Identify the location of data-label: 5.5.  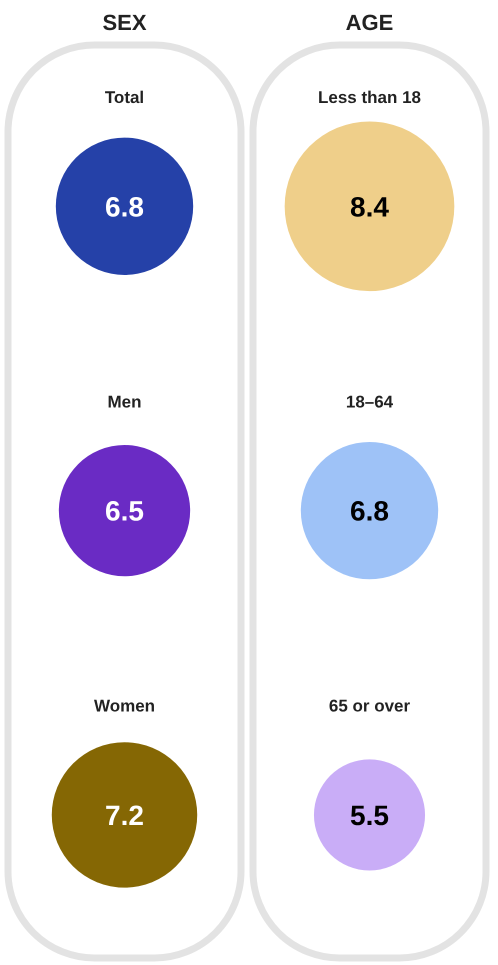
(369, 816).